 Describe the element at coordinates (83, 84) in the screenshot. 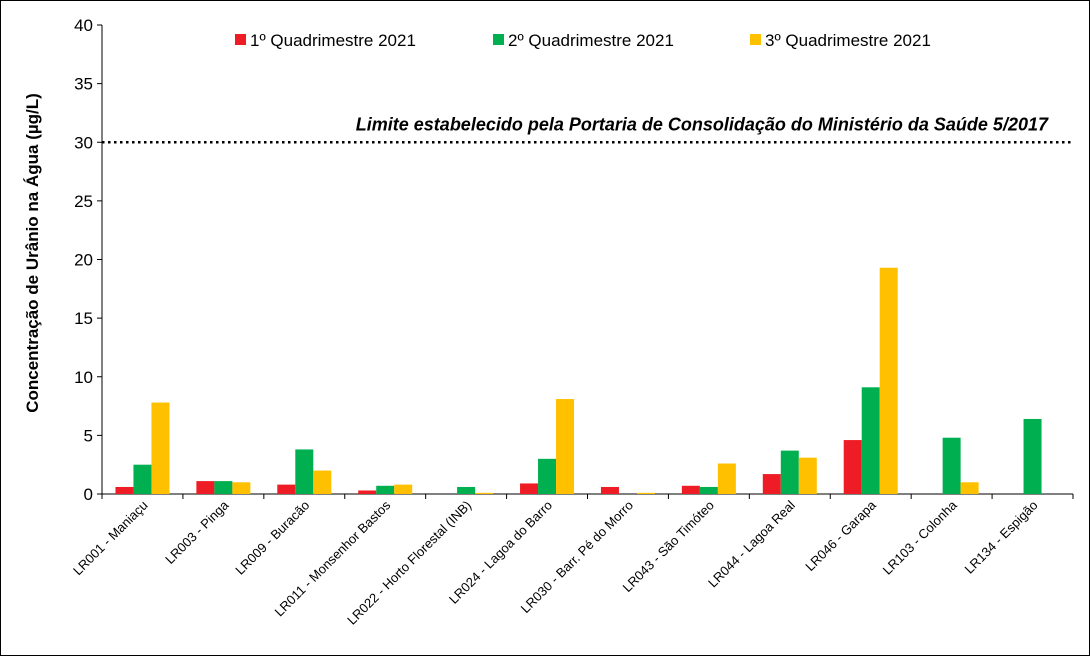

I see `y-tick-label: 35` at that location.